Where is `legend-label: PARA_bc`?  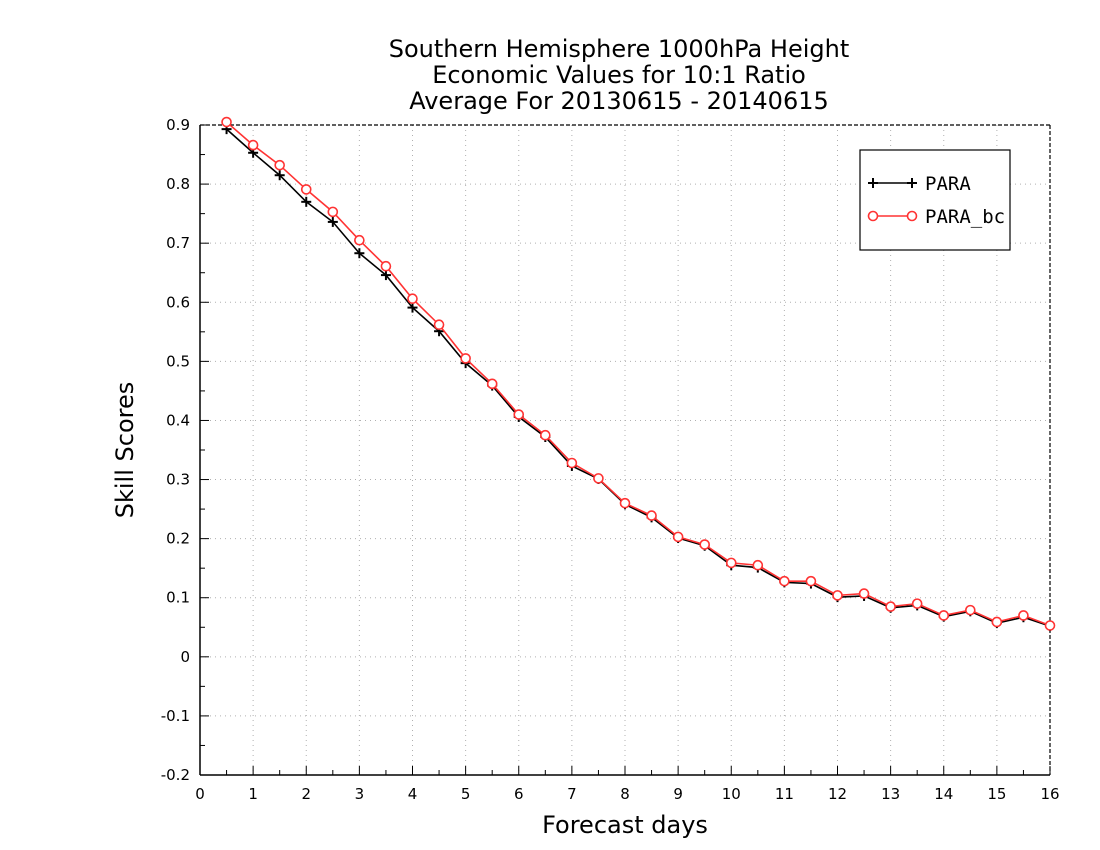
legend-label: PARA_bc is located at coordinates (965, 217).